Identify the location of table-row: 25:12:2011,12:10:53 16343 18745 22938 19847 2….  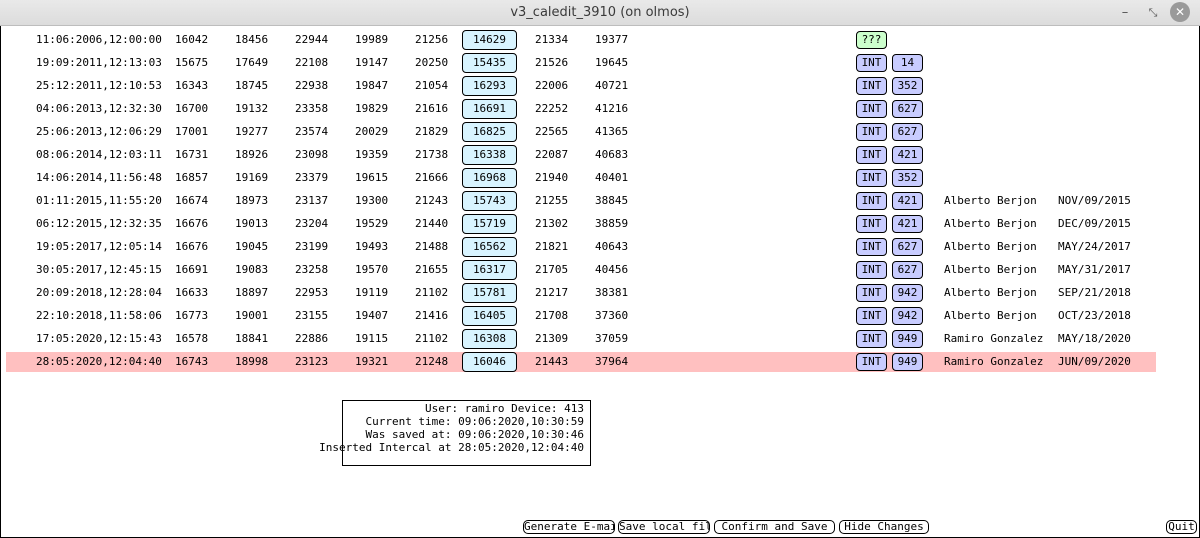
(581, 86).